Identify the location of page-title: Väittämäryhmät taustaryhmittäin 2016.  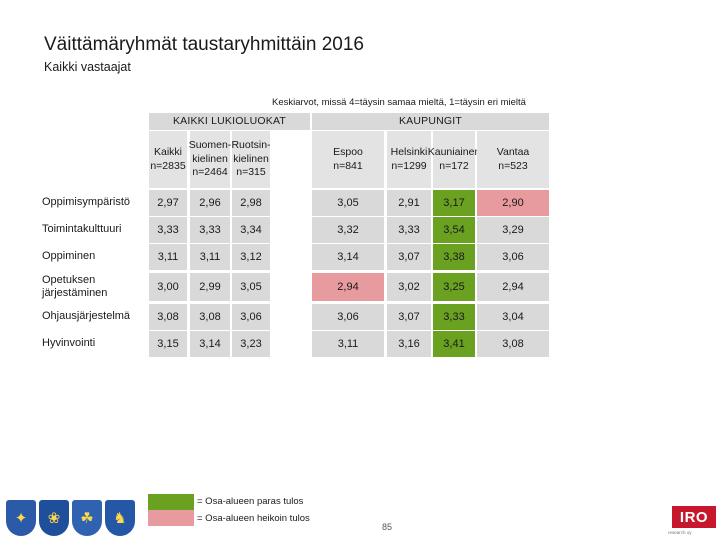
(204, 44).